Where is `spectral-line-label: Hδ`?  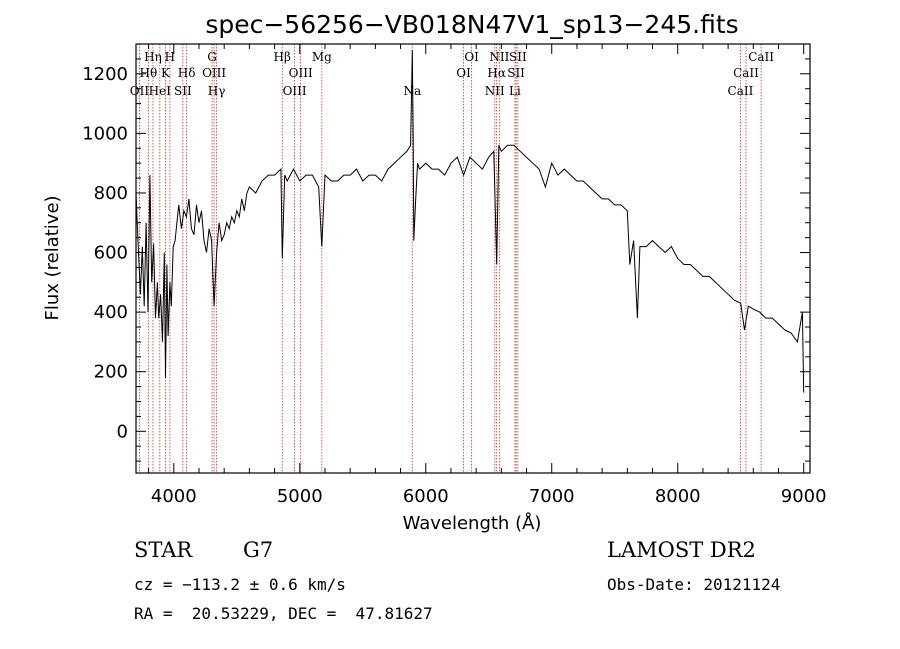
spectral-line-label: Hδ is located at coordinates (187, 73).